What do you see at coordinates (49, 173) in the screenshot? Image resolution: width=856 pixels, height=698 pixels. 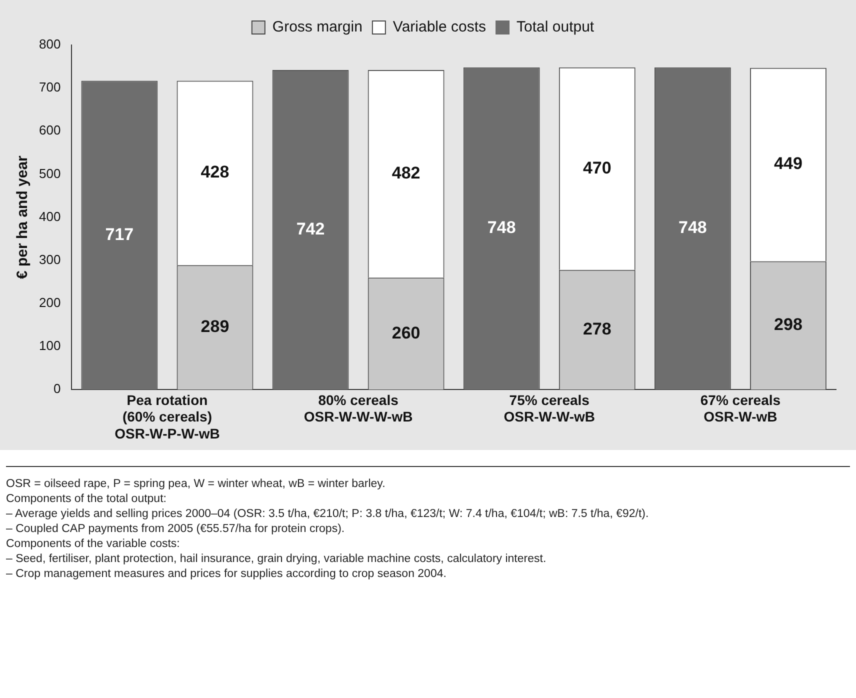 I see `y-tick-label: 500` at bounding box center [49, 173].